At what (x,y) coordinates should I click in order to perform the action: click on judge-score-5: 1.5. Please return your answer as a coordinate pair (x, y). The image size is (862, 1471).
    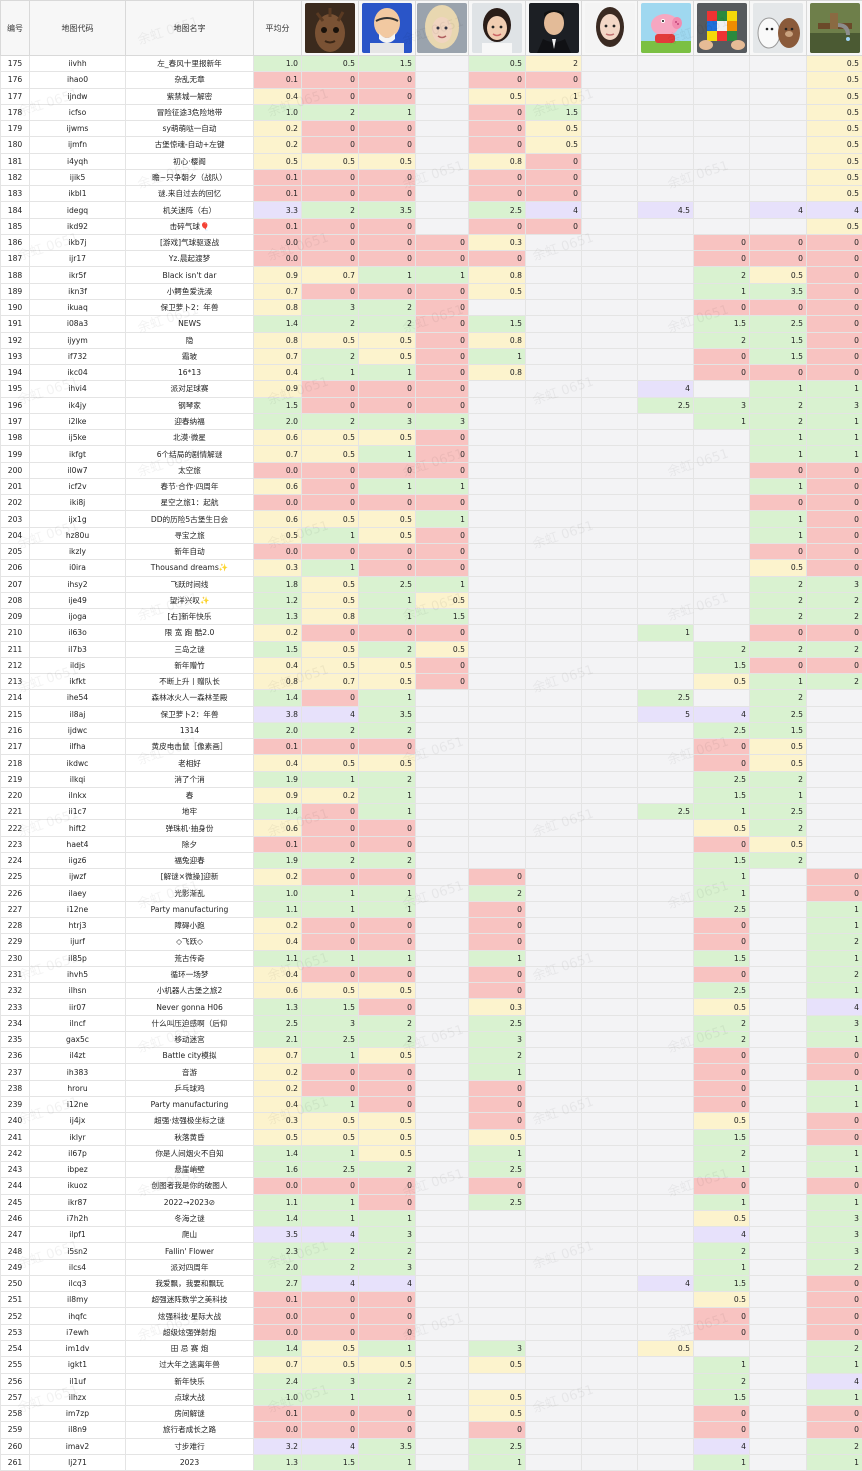
    Looking at the image, I should click on (554, 112).